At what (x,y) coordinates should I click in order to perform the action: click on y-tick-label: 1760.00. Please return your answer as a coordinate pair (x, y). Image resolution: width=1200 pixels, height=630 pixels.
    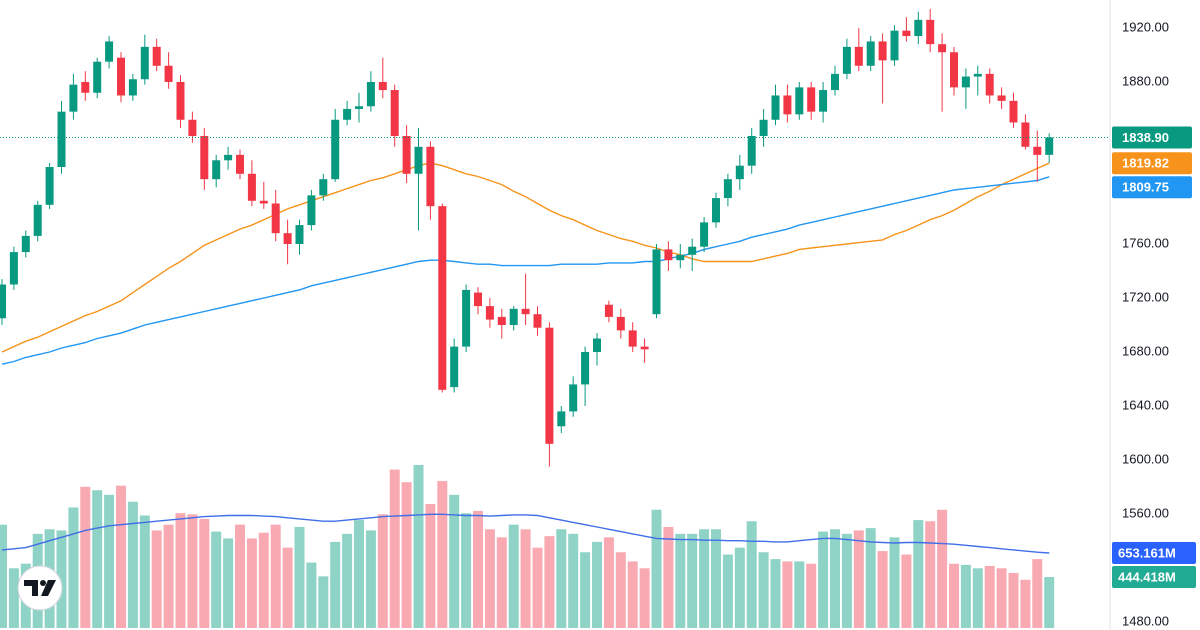
    Looking at the image, I should click on (1145, 242).